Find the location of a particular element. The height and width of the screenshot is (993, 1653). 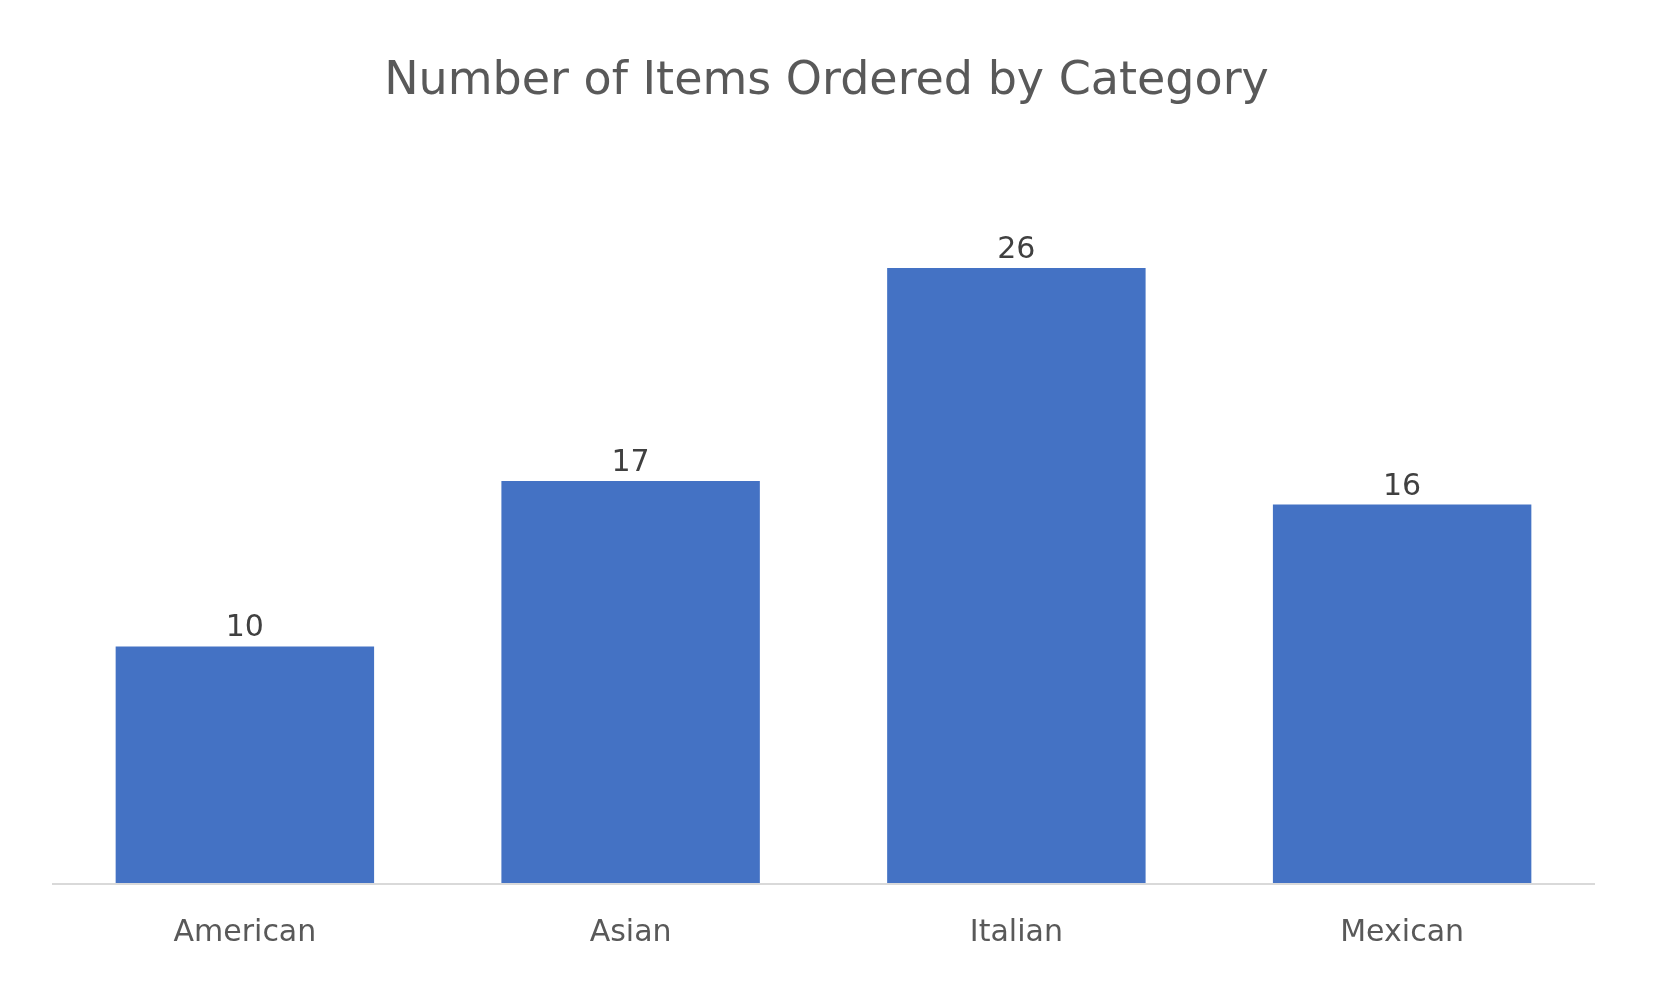

x-tick-label: Mexican is located at coordinates (1402, 930).